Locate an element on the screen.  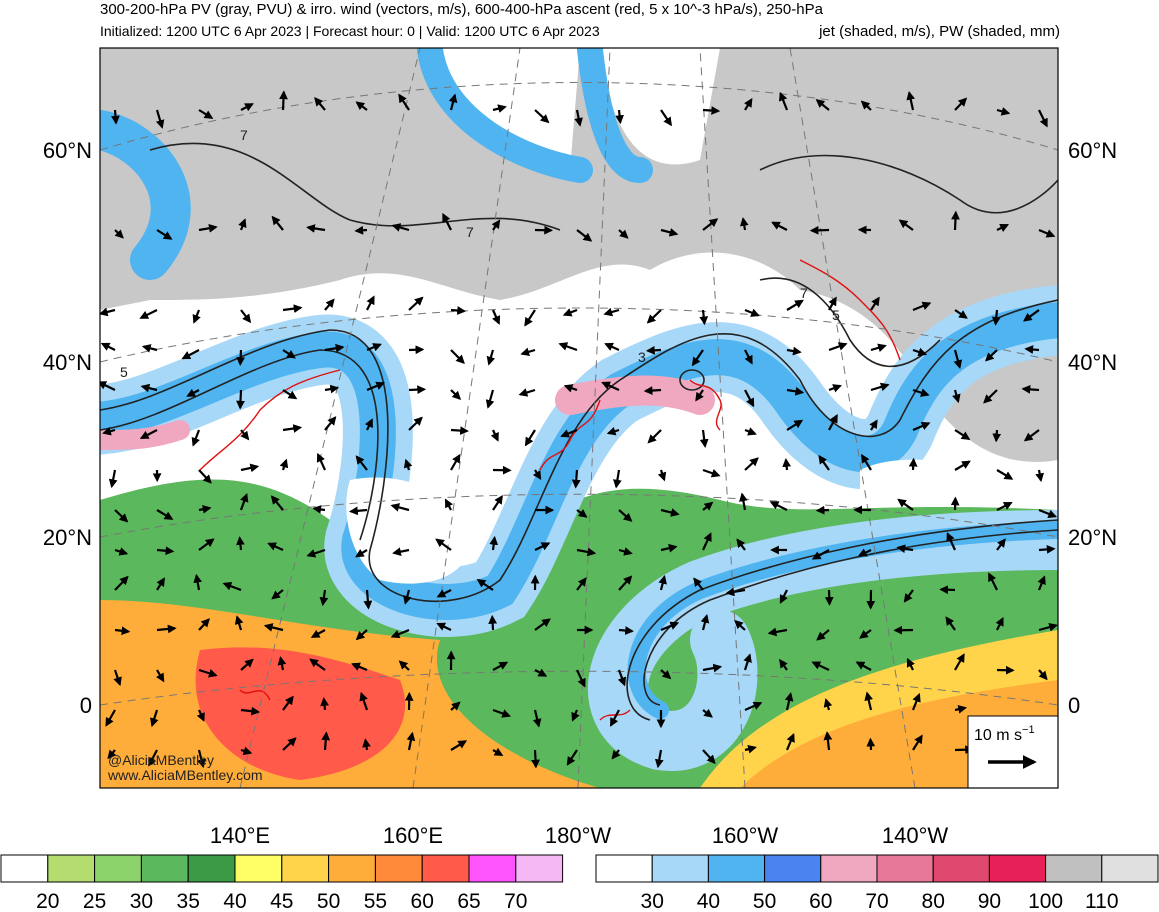
ref-exponent: −1 is located at coordinates (1028, 730).